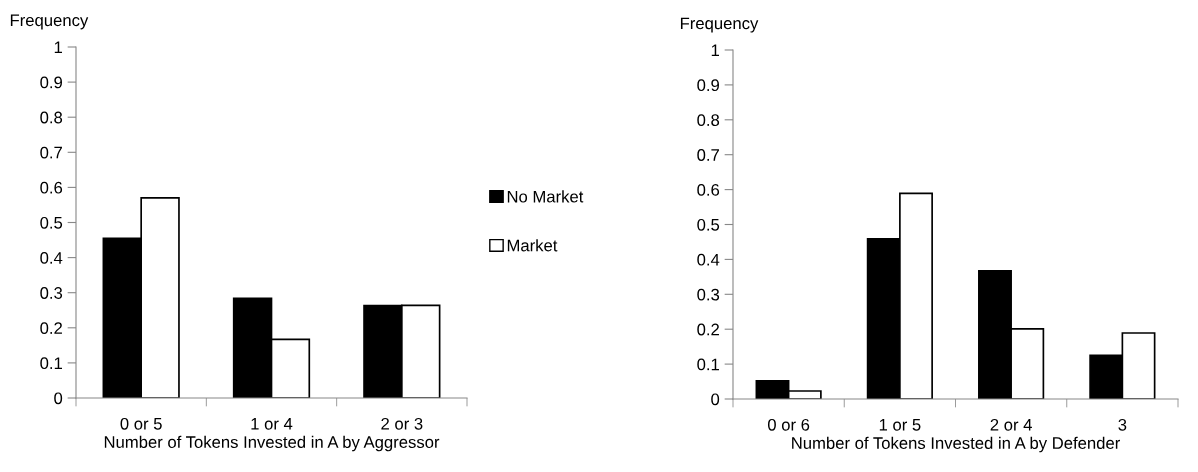 This screenshot has height=472, width=1198. I want to click on x-tick-label: 0 or 5, so click(141, 423).